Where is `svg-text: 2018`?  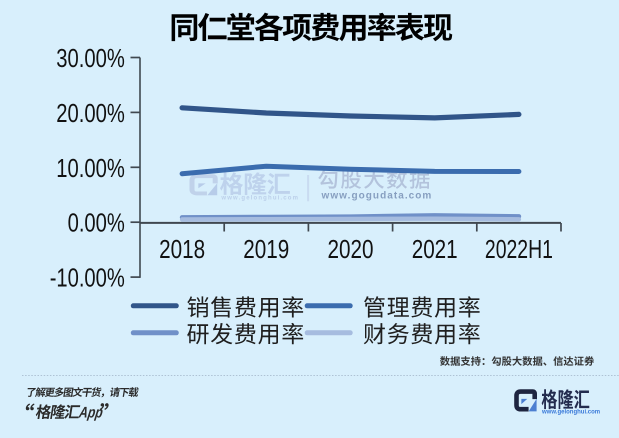 svg-text: 2018 is located at coordinates (182, 250).